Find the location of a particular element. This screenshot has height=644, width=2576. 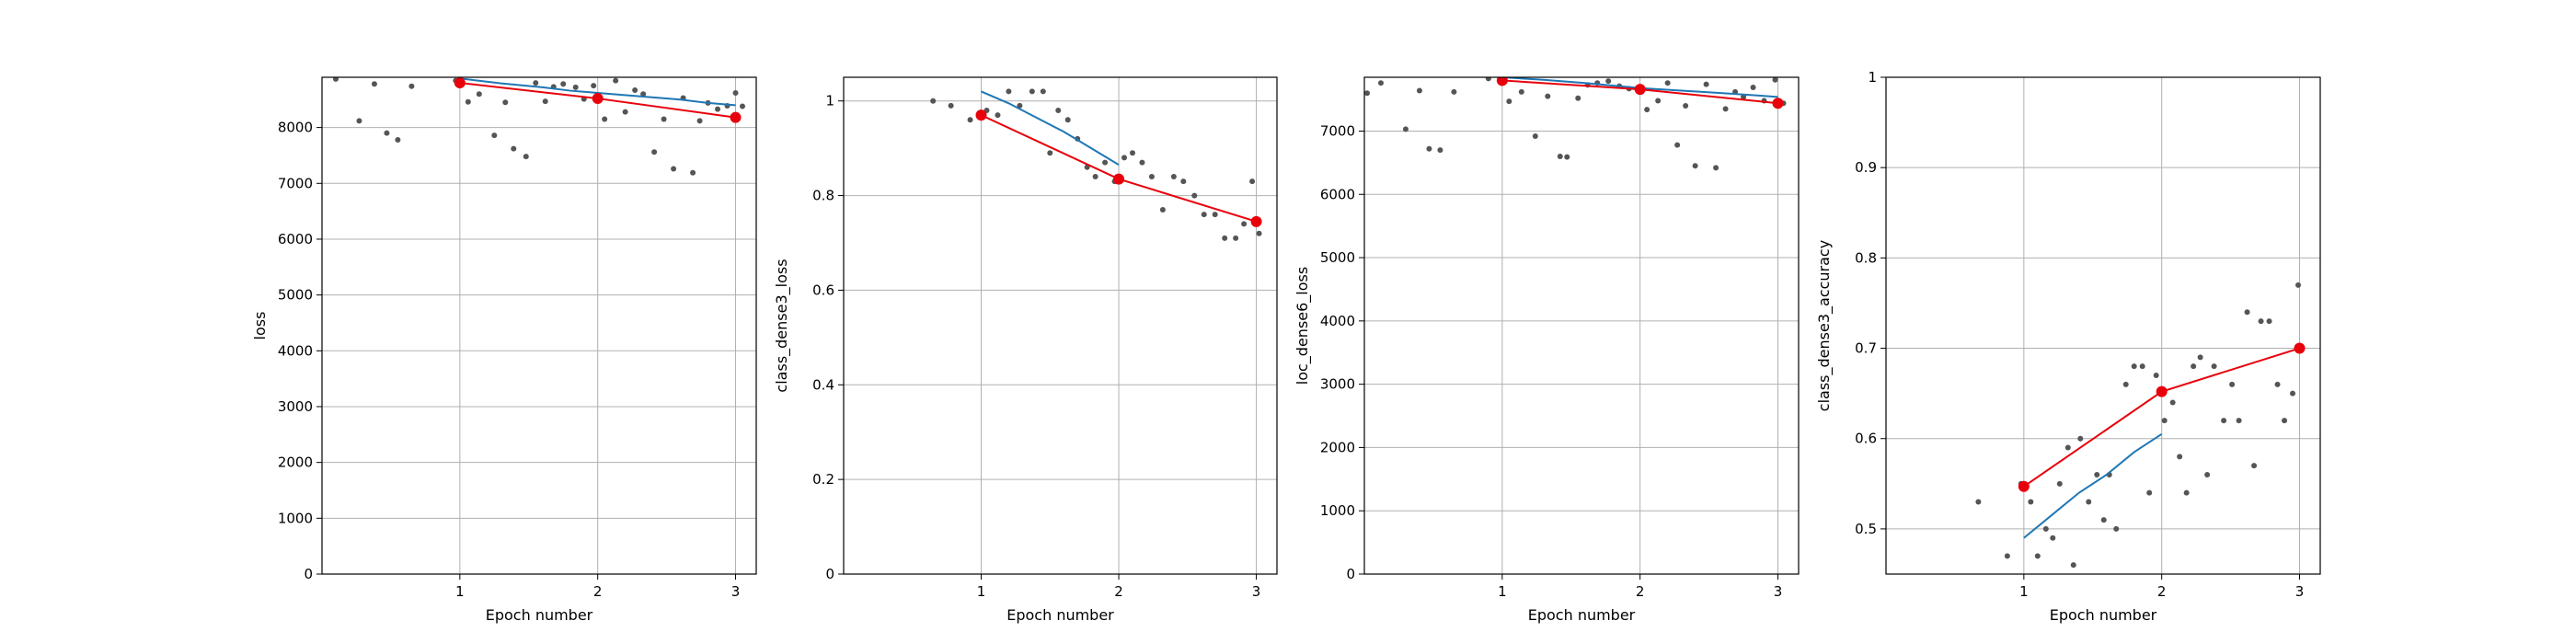

y-tick-label: 0.5 is located at coordinates (1866, 529).